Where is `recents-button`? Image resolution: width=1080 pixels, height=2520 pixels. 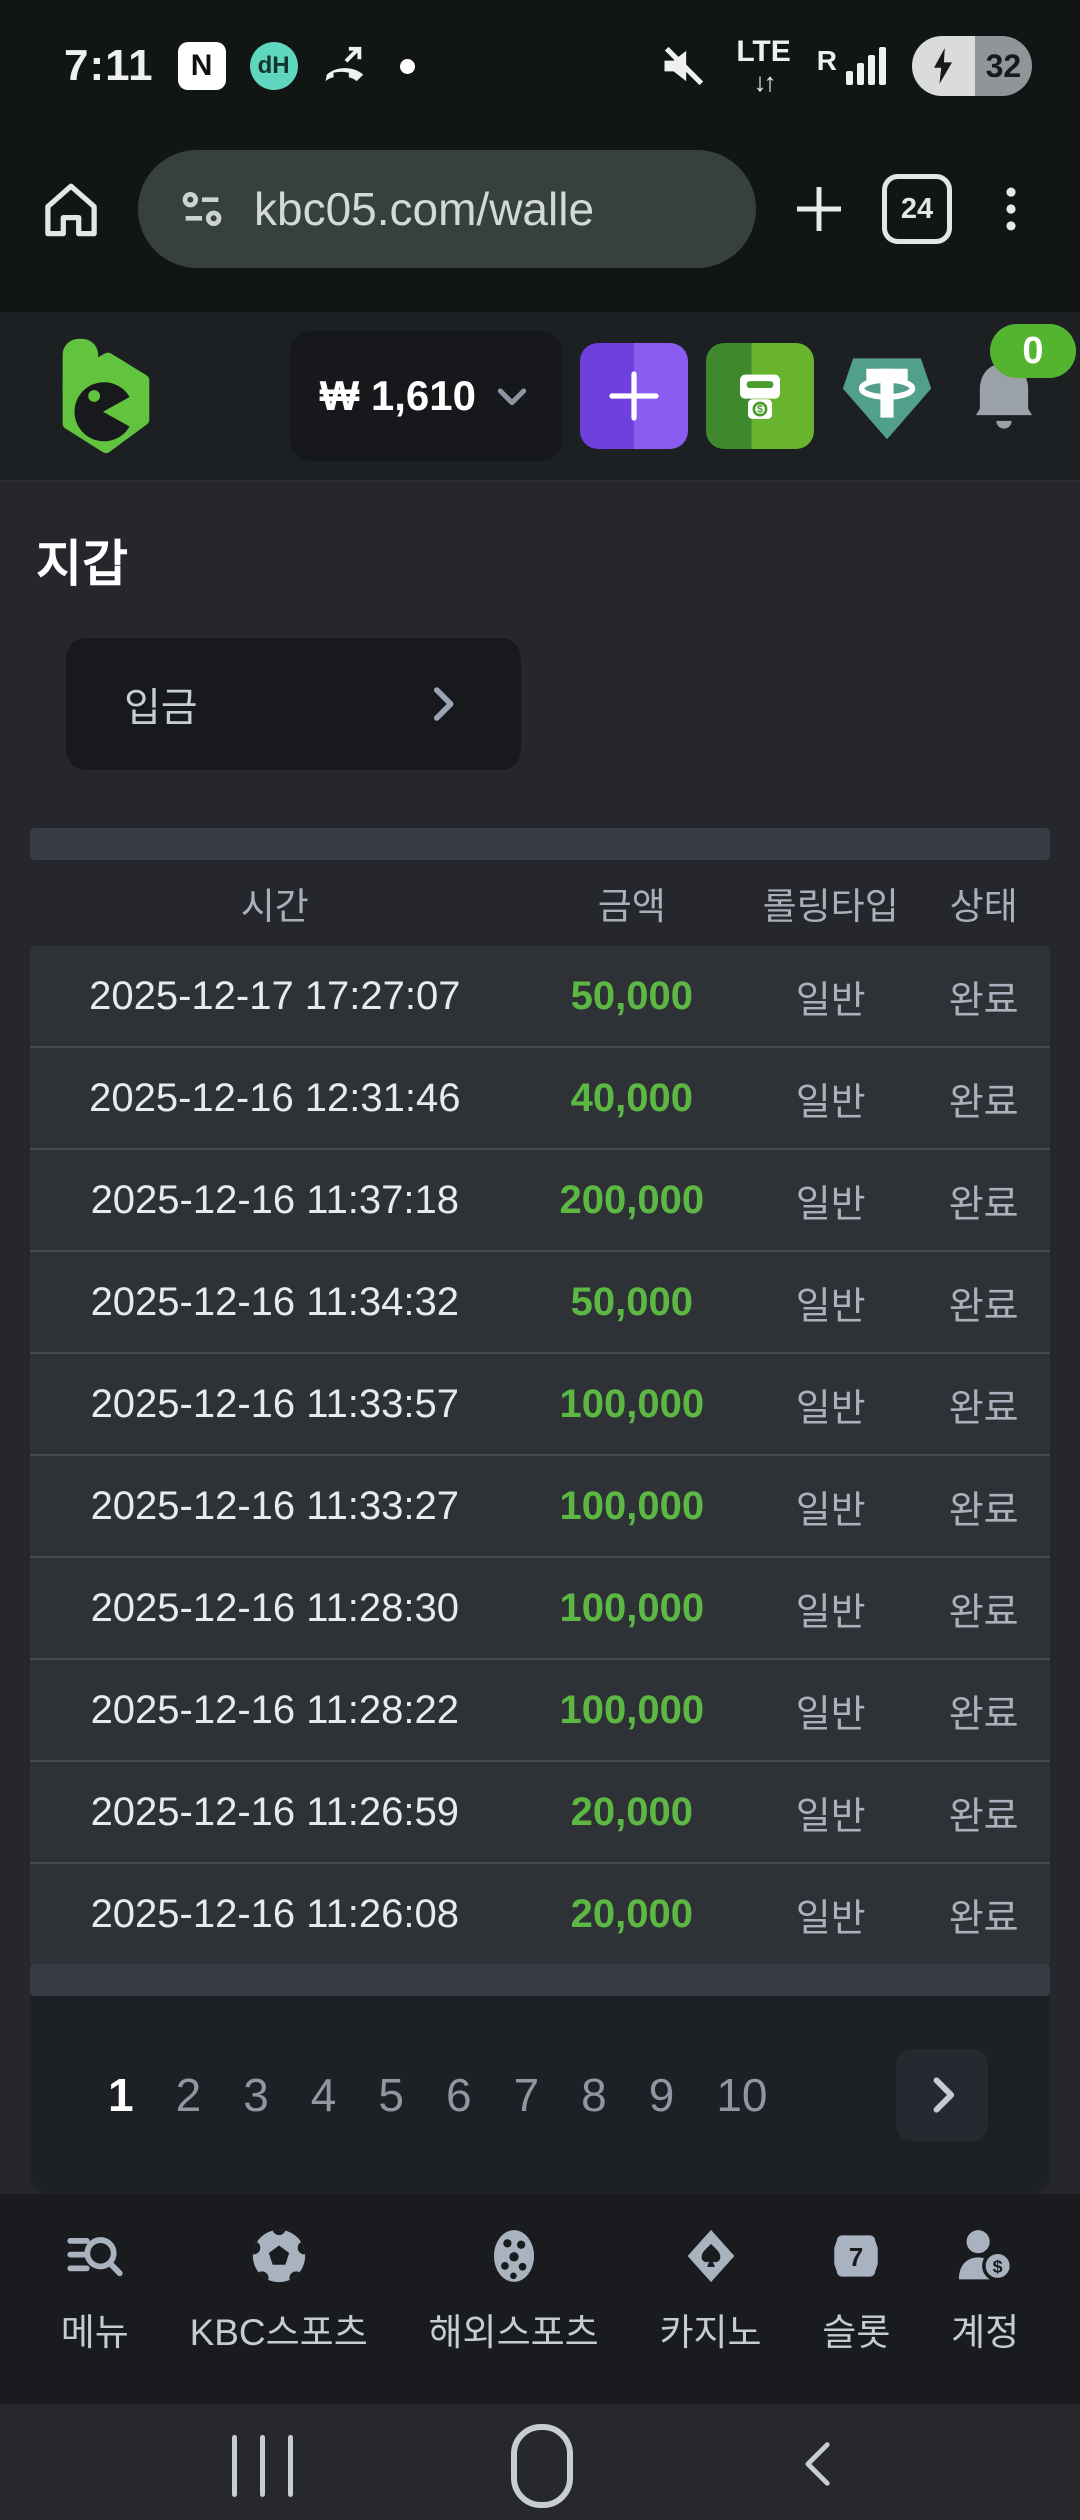
recents-button is located at coordinates (262, 2466).